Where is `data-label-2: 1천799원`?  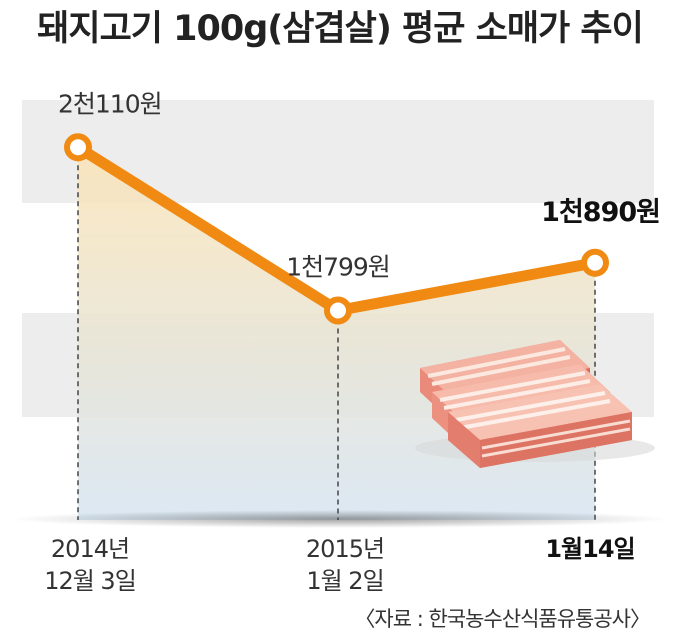 data-label-2: 1천799원 is located at coordinates (338, 267).